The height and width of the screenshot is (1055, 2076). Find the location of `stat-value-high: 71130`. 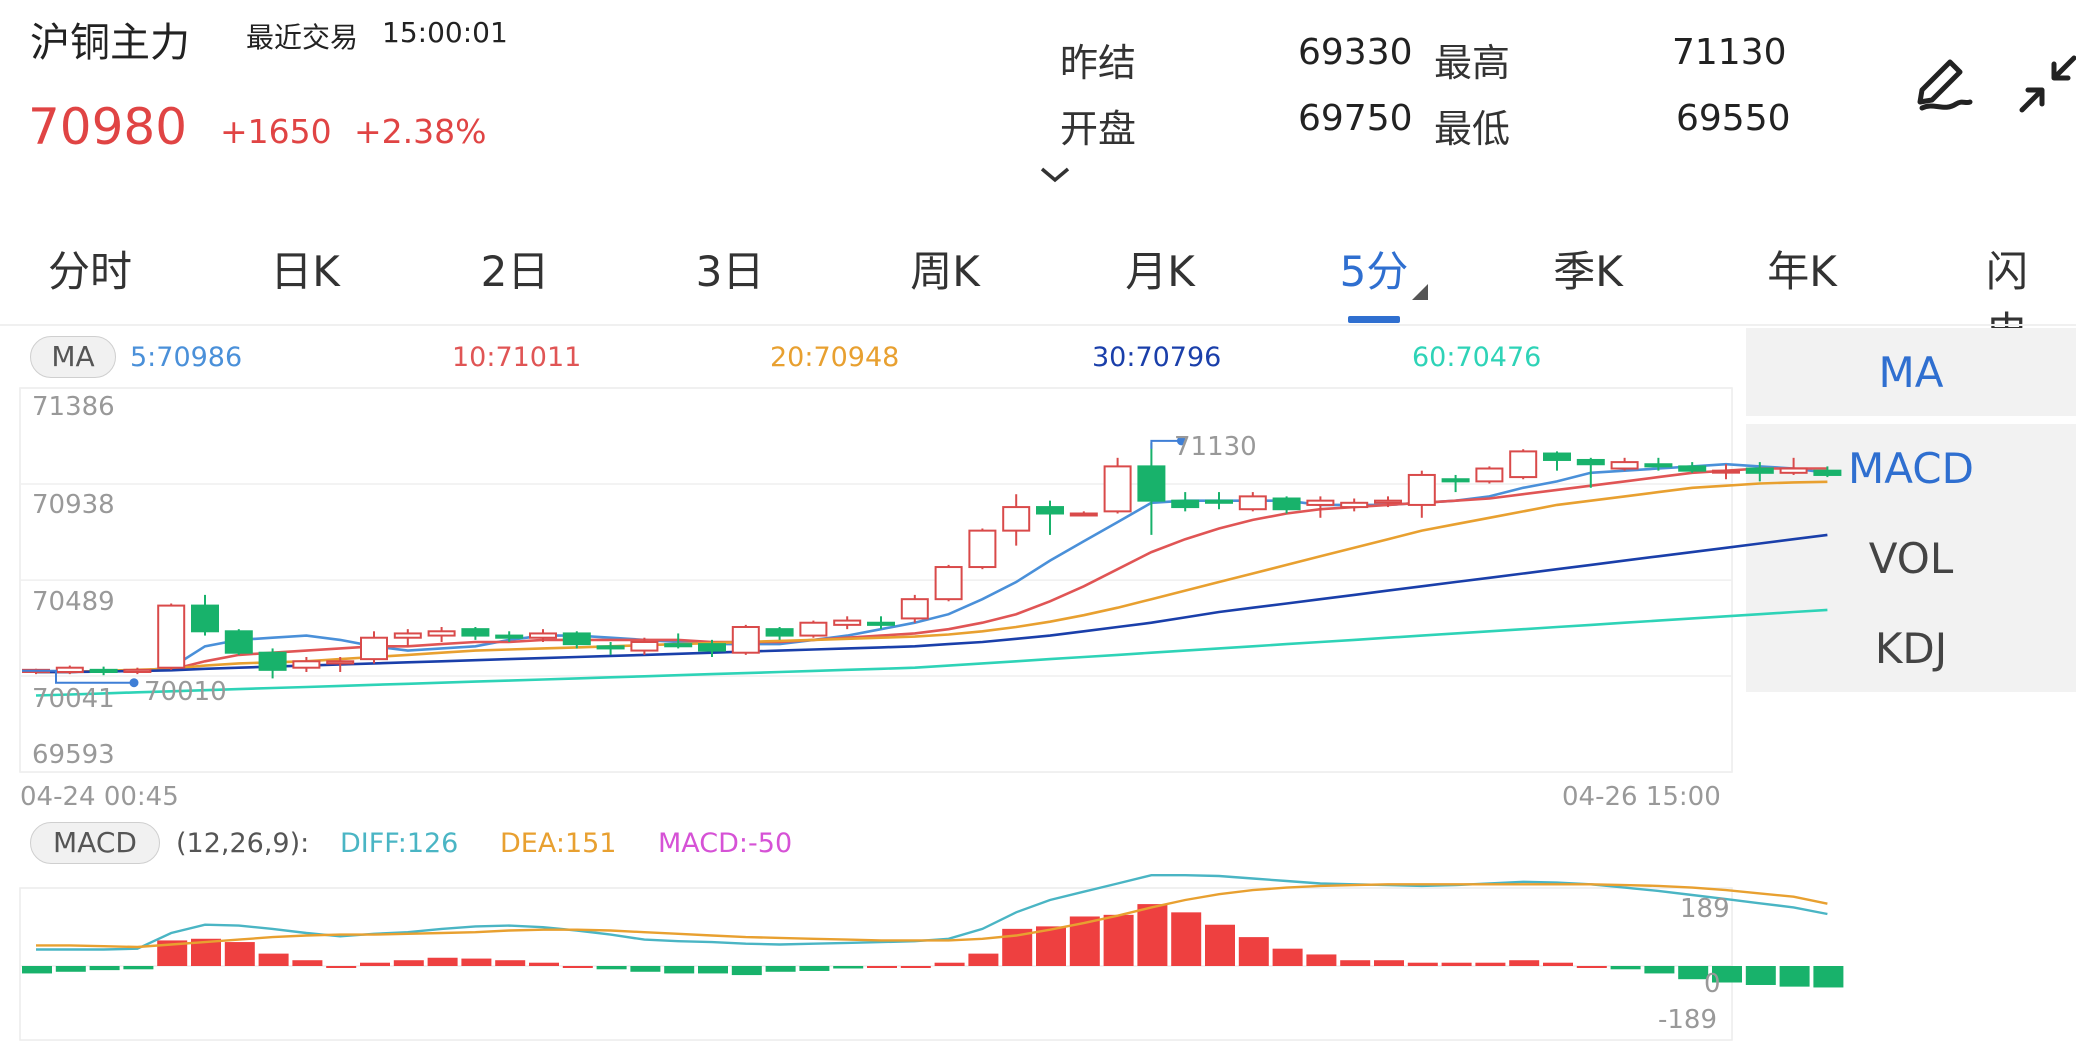

stat-value-high: 71130 is located at coordinates (1729, 52).